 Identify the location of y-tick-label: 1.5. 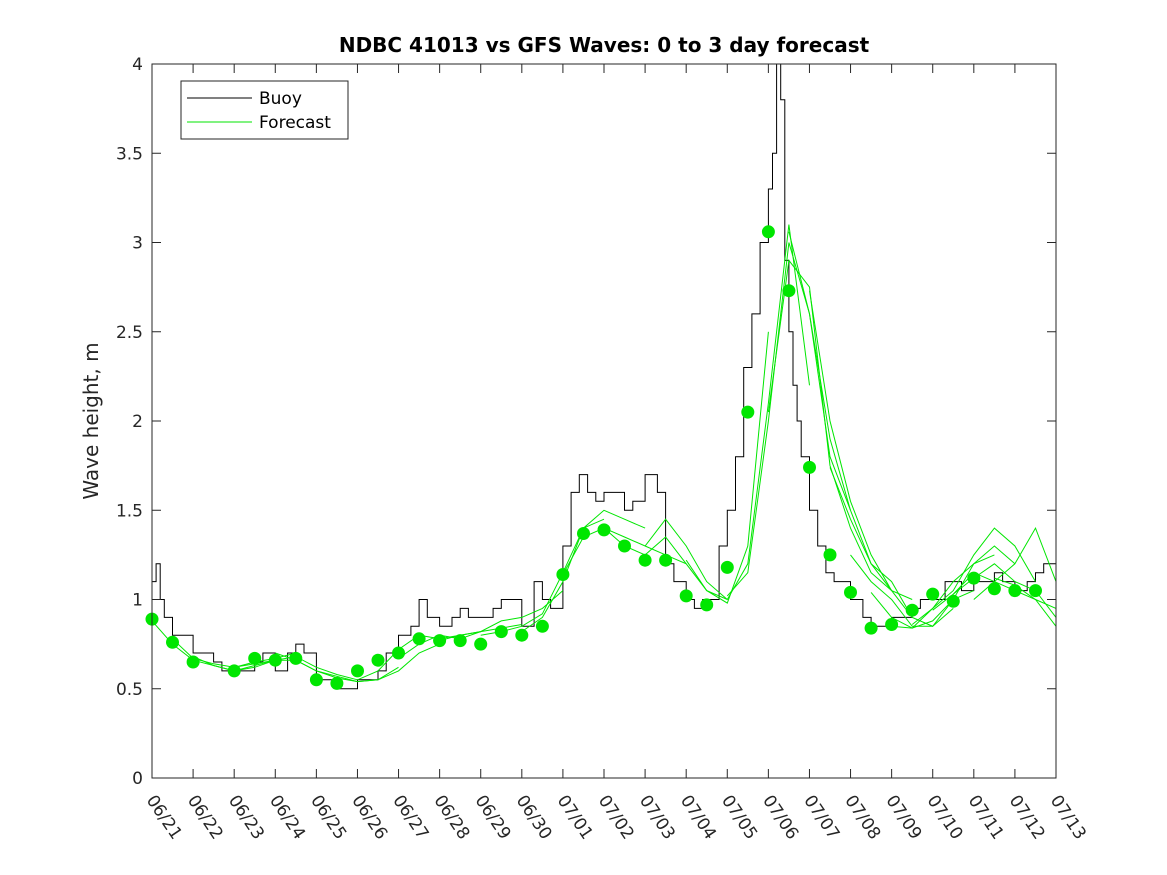
(129, 511).